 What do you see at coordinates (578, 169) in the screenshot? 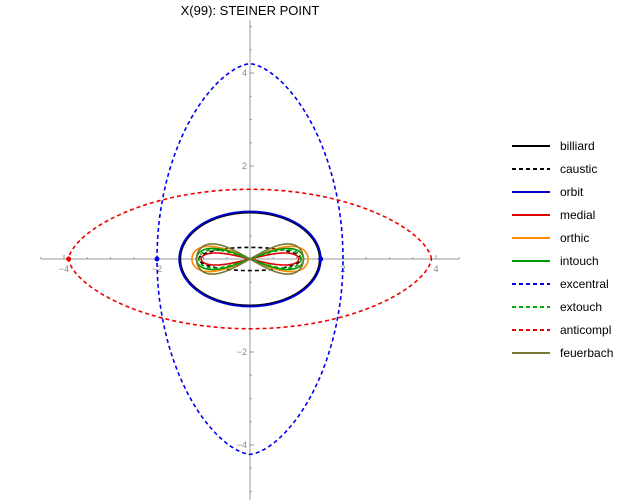
I see `legend-label-caustic: caustic` at bounding box center [578, 169].